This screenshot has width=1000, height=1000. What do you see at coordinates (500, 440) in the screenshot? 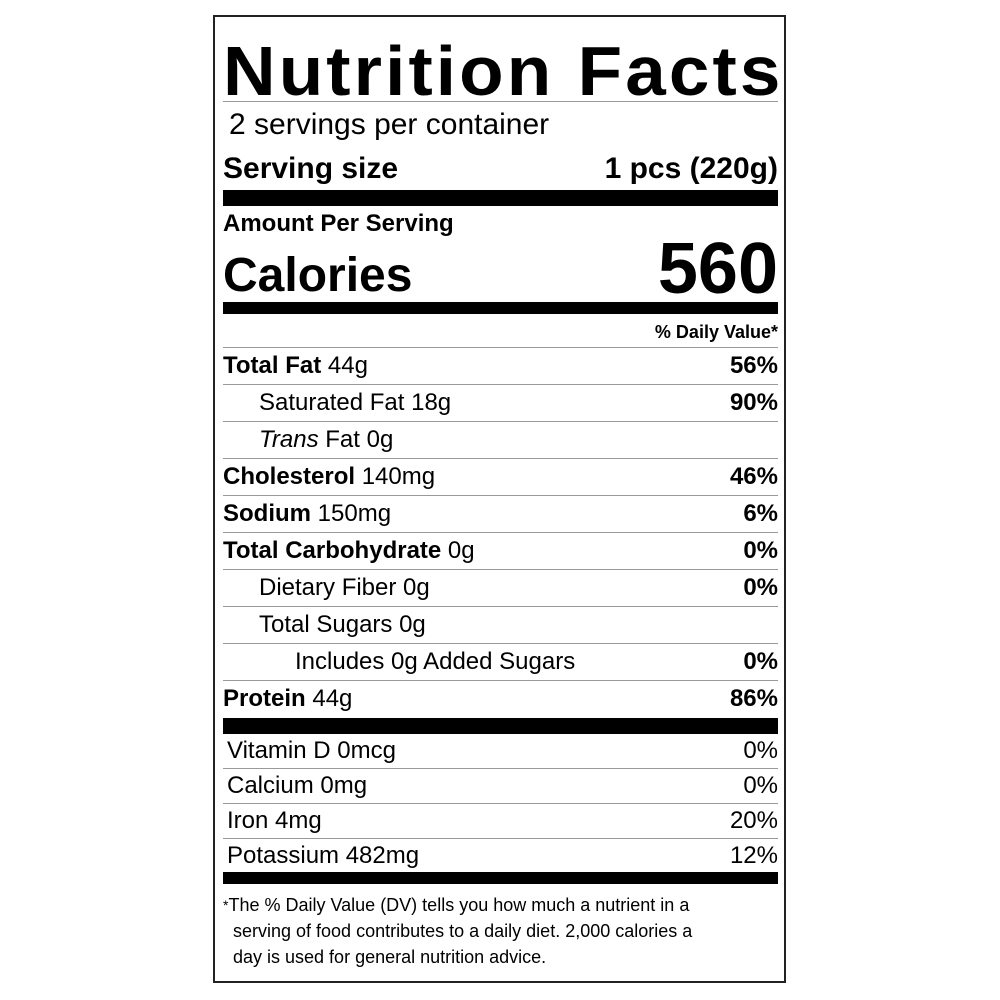
I see `nutrient-row: Trans Fat 0g` at bounding box center [500, 440].